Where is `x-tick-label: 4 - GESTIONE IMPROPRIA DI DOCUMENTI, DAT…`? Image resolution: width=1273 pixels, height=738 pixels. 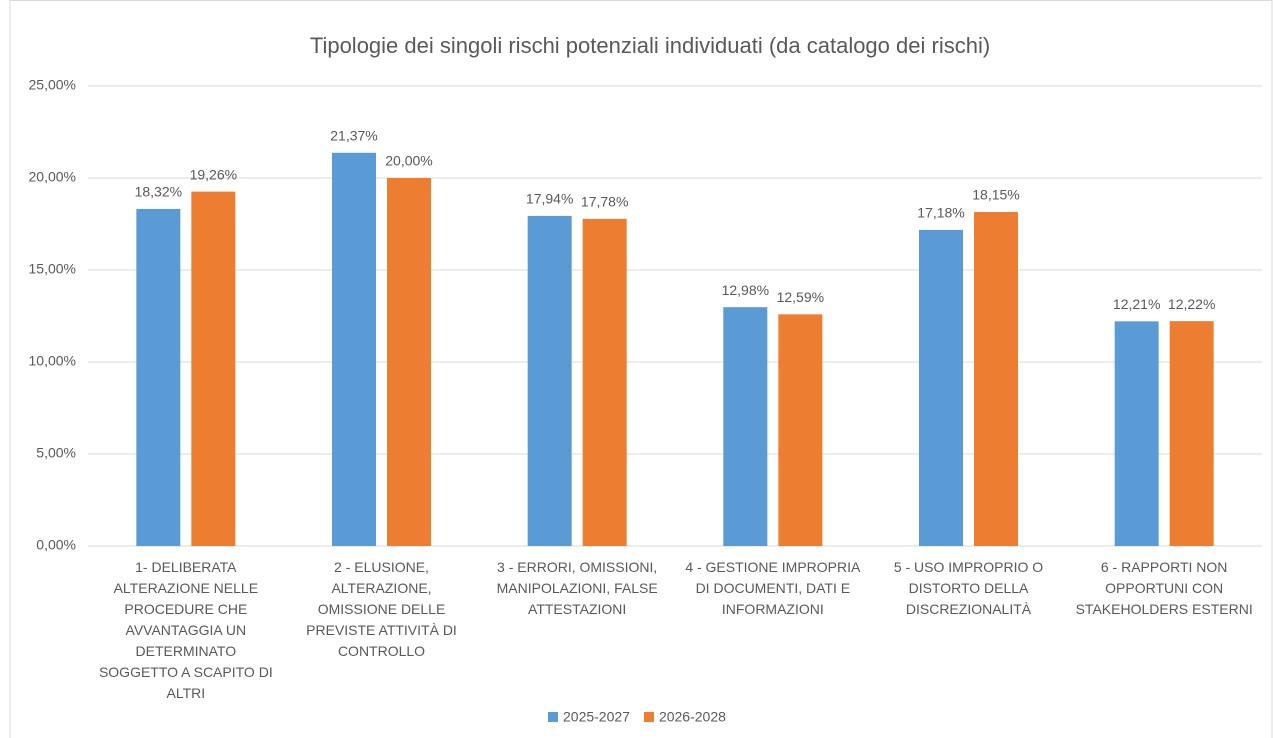 x-tick-label: 4 - GESTIONE IMPROPRIA DI DOCUMENTI, DAT… is located at coordinates (773, 588).